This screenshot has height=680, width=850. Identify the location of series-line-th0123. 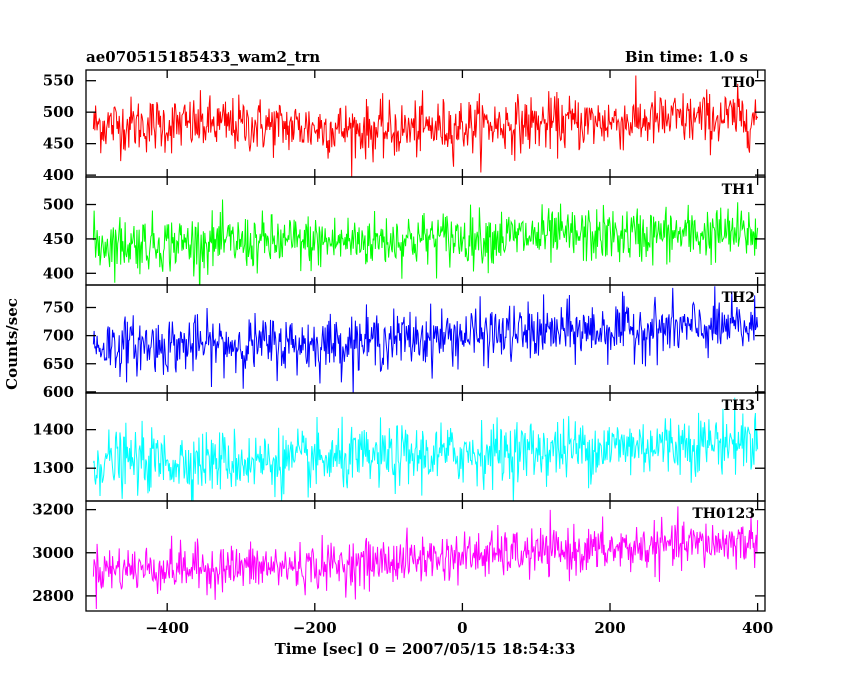
(425, 558).